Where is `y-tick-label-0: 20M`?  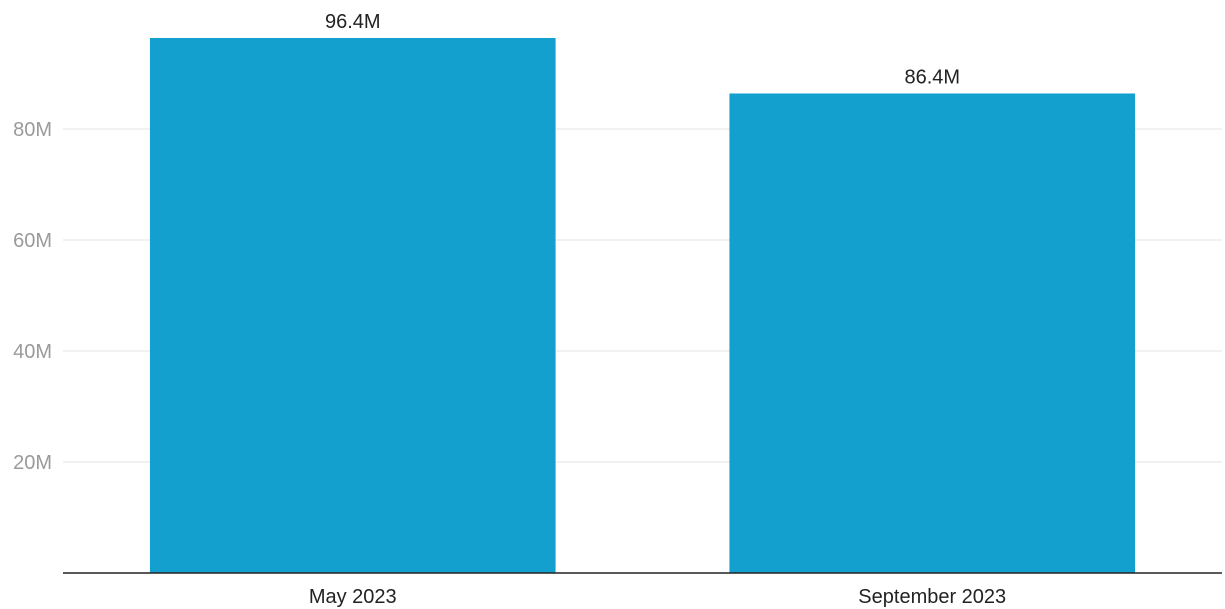 y-tick-label-0: 20M is located at coordinates (32, 463).